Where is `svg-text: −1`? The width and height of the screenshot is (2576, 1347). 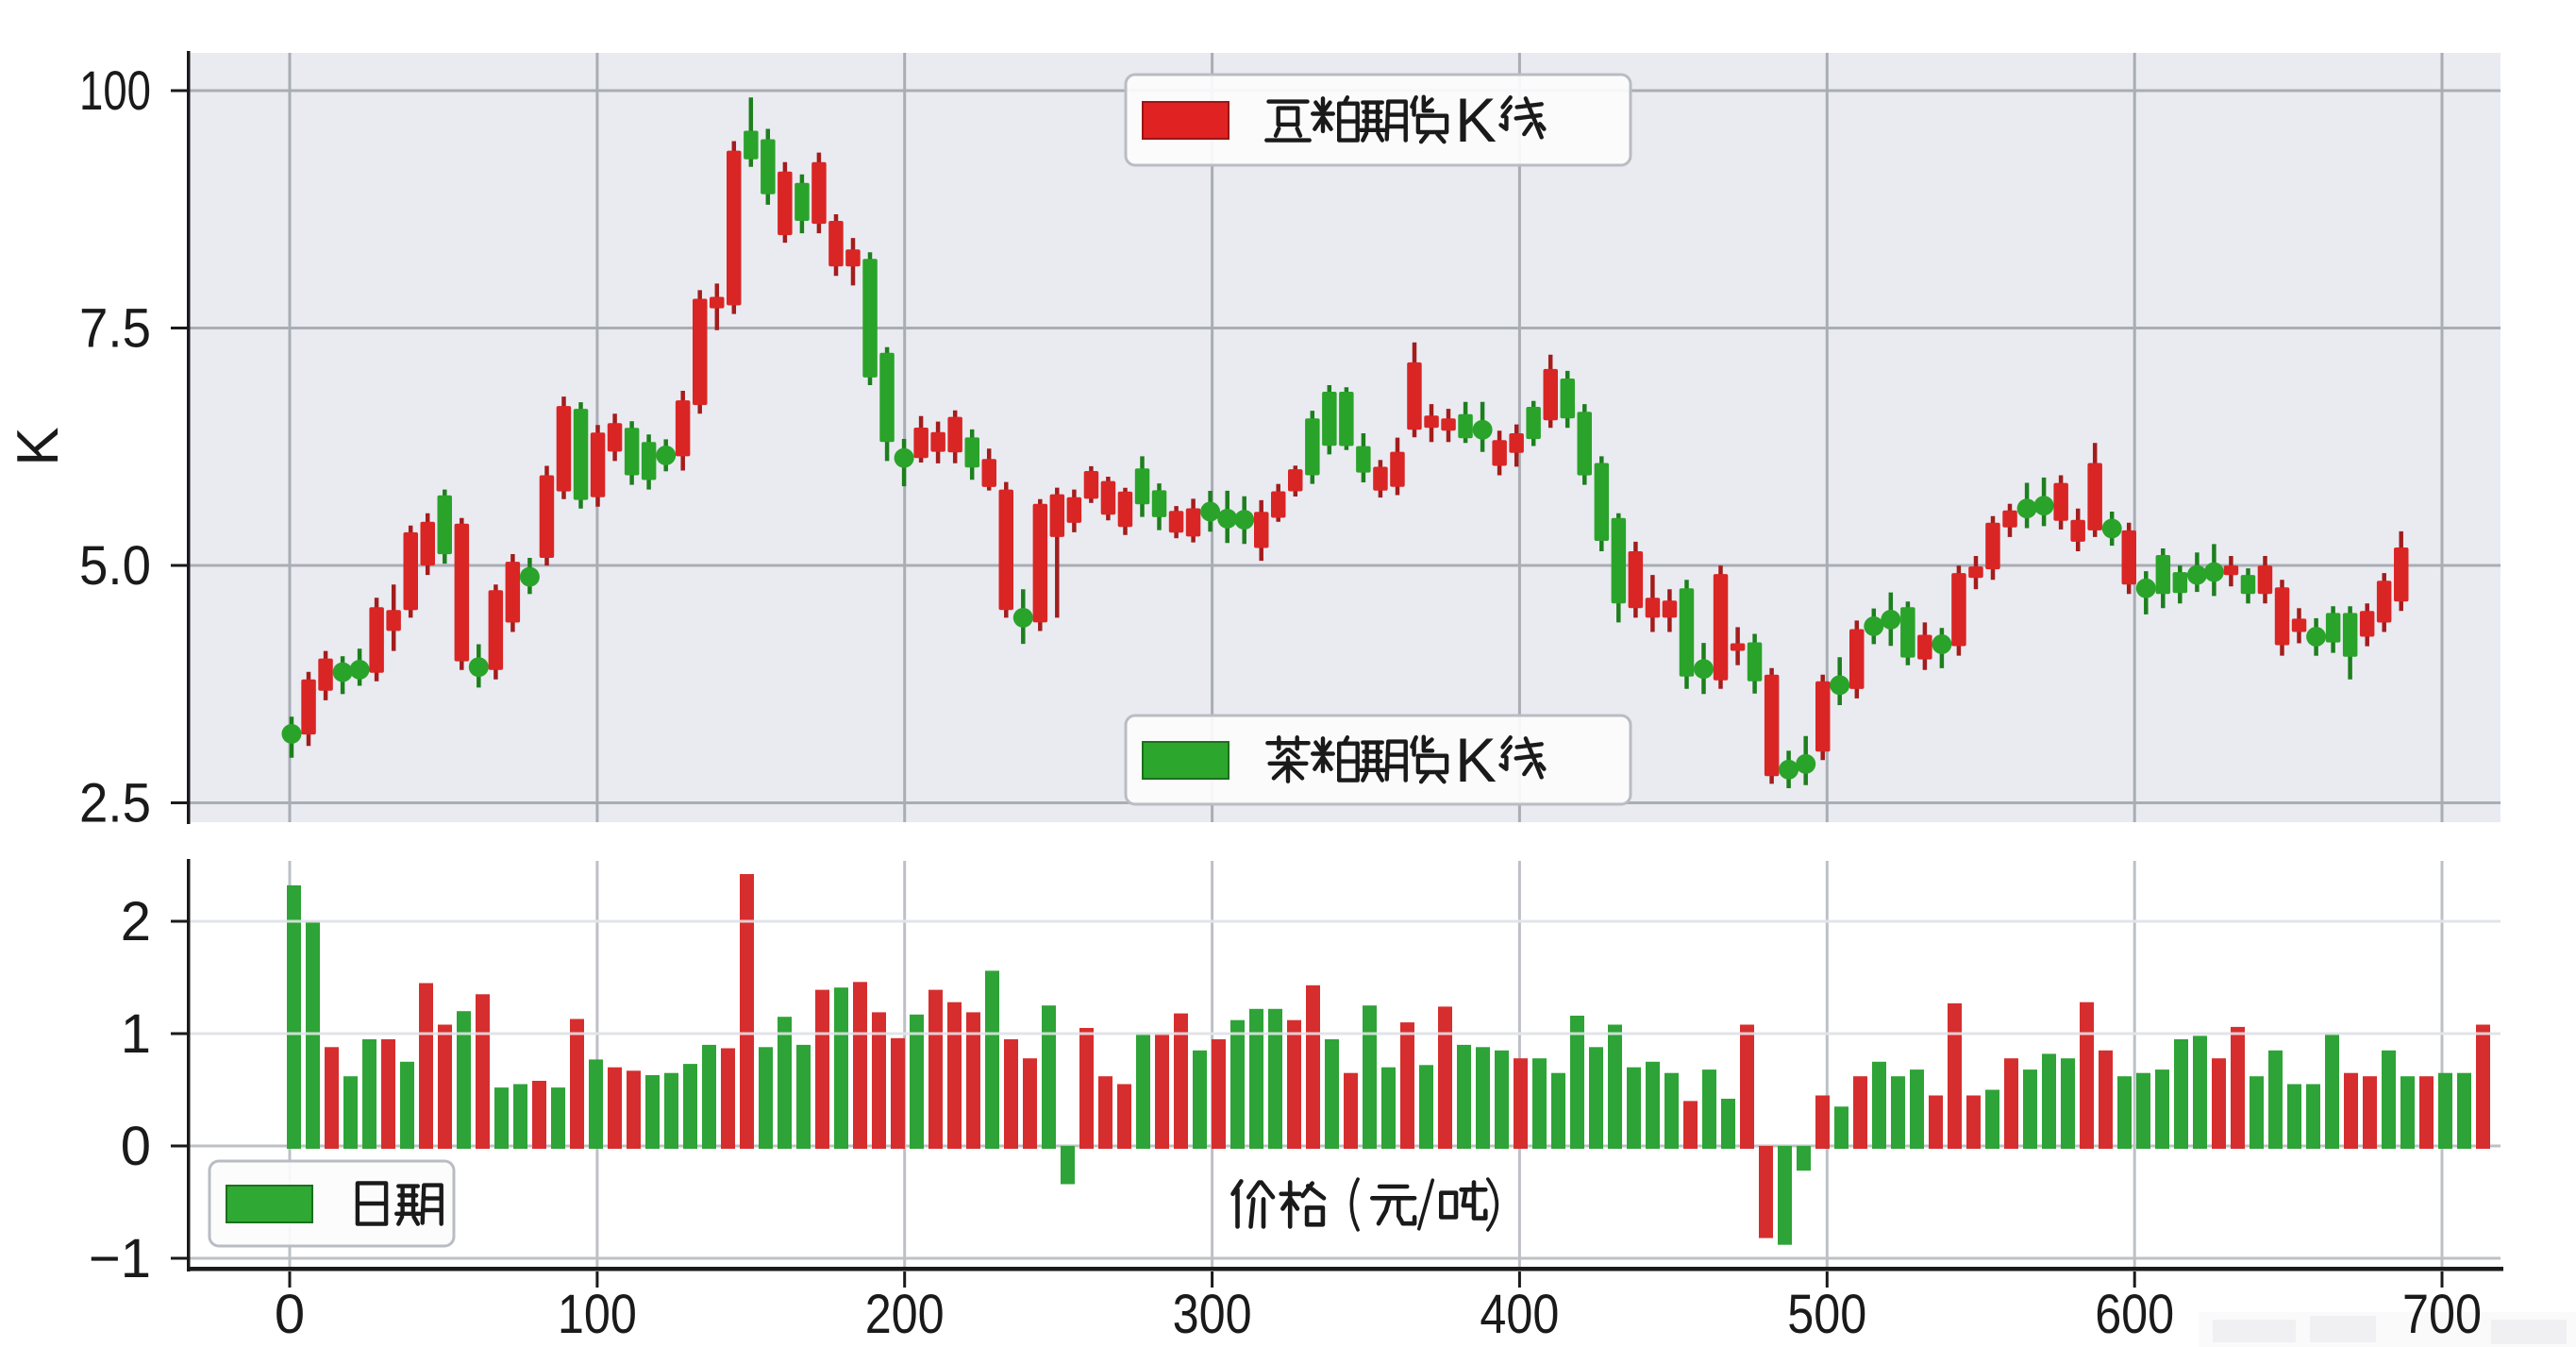 svg-text: −1 is located at coordinates (120, 1258).